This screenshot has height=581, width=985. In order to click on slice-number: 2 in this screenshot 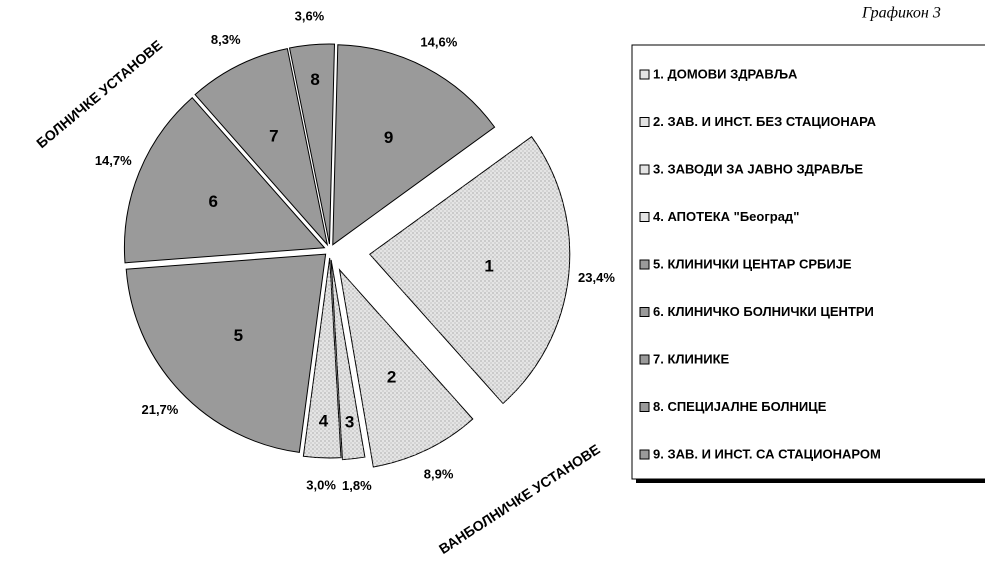, I will do `click(391, 376)`.